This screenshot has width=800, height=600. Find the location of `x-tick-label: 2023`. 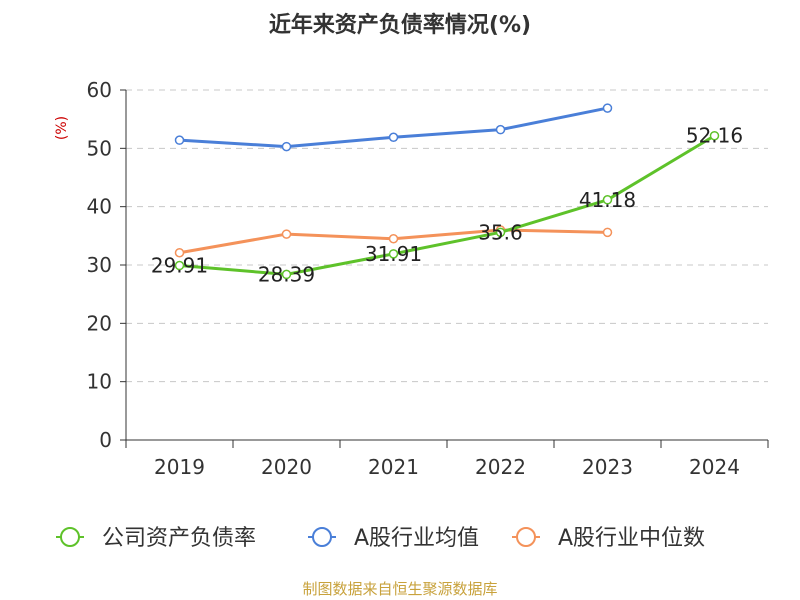

x-tick-label: 2023 is located at coordinates (607, 467).